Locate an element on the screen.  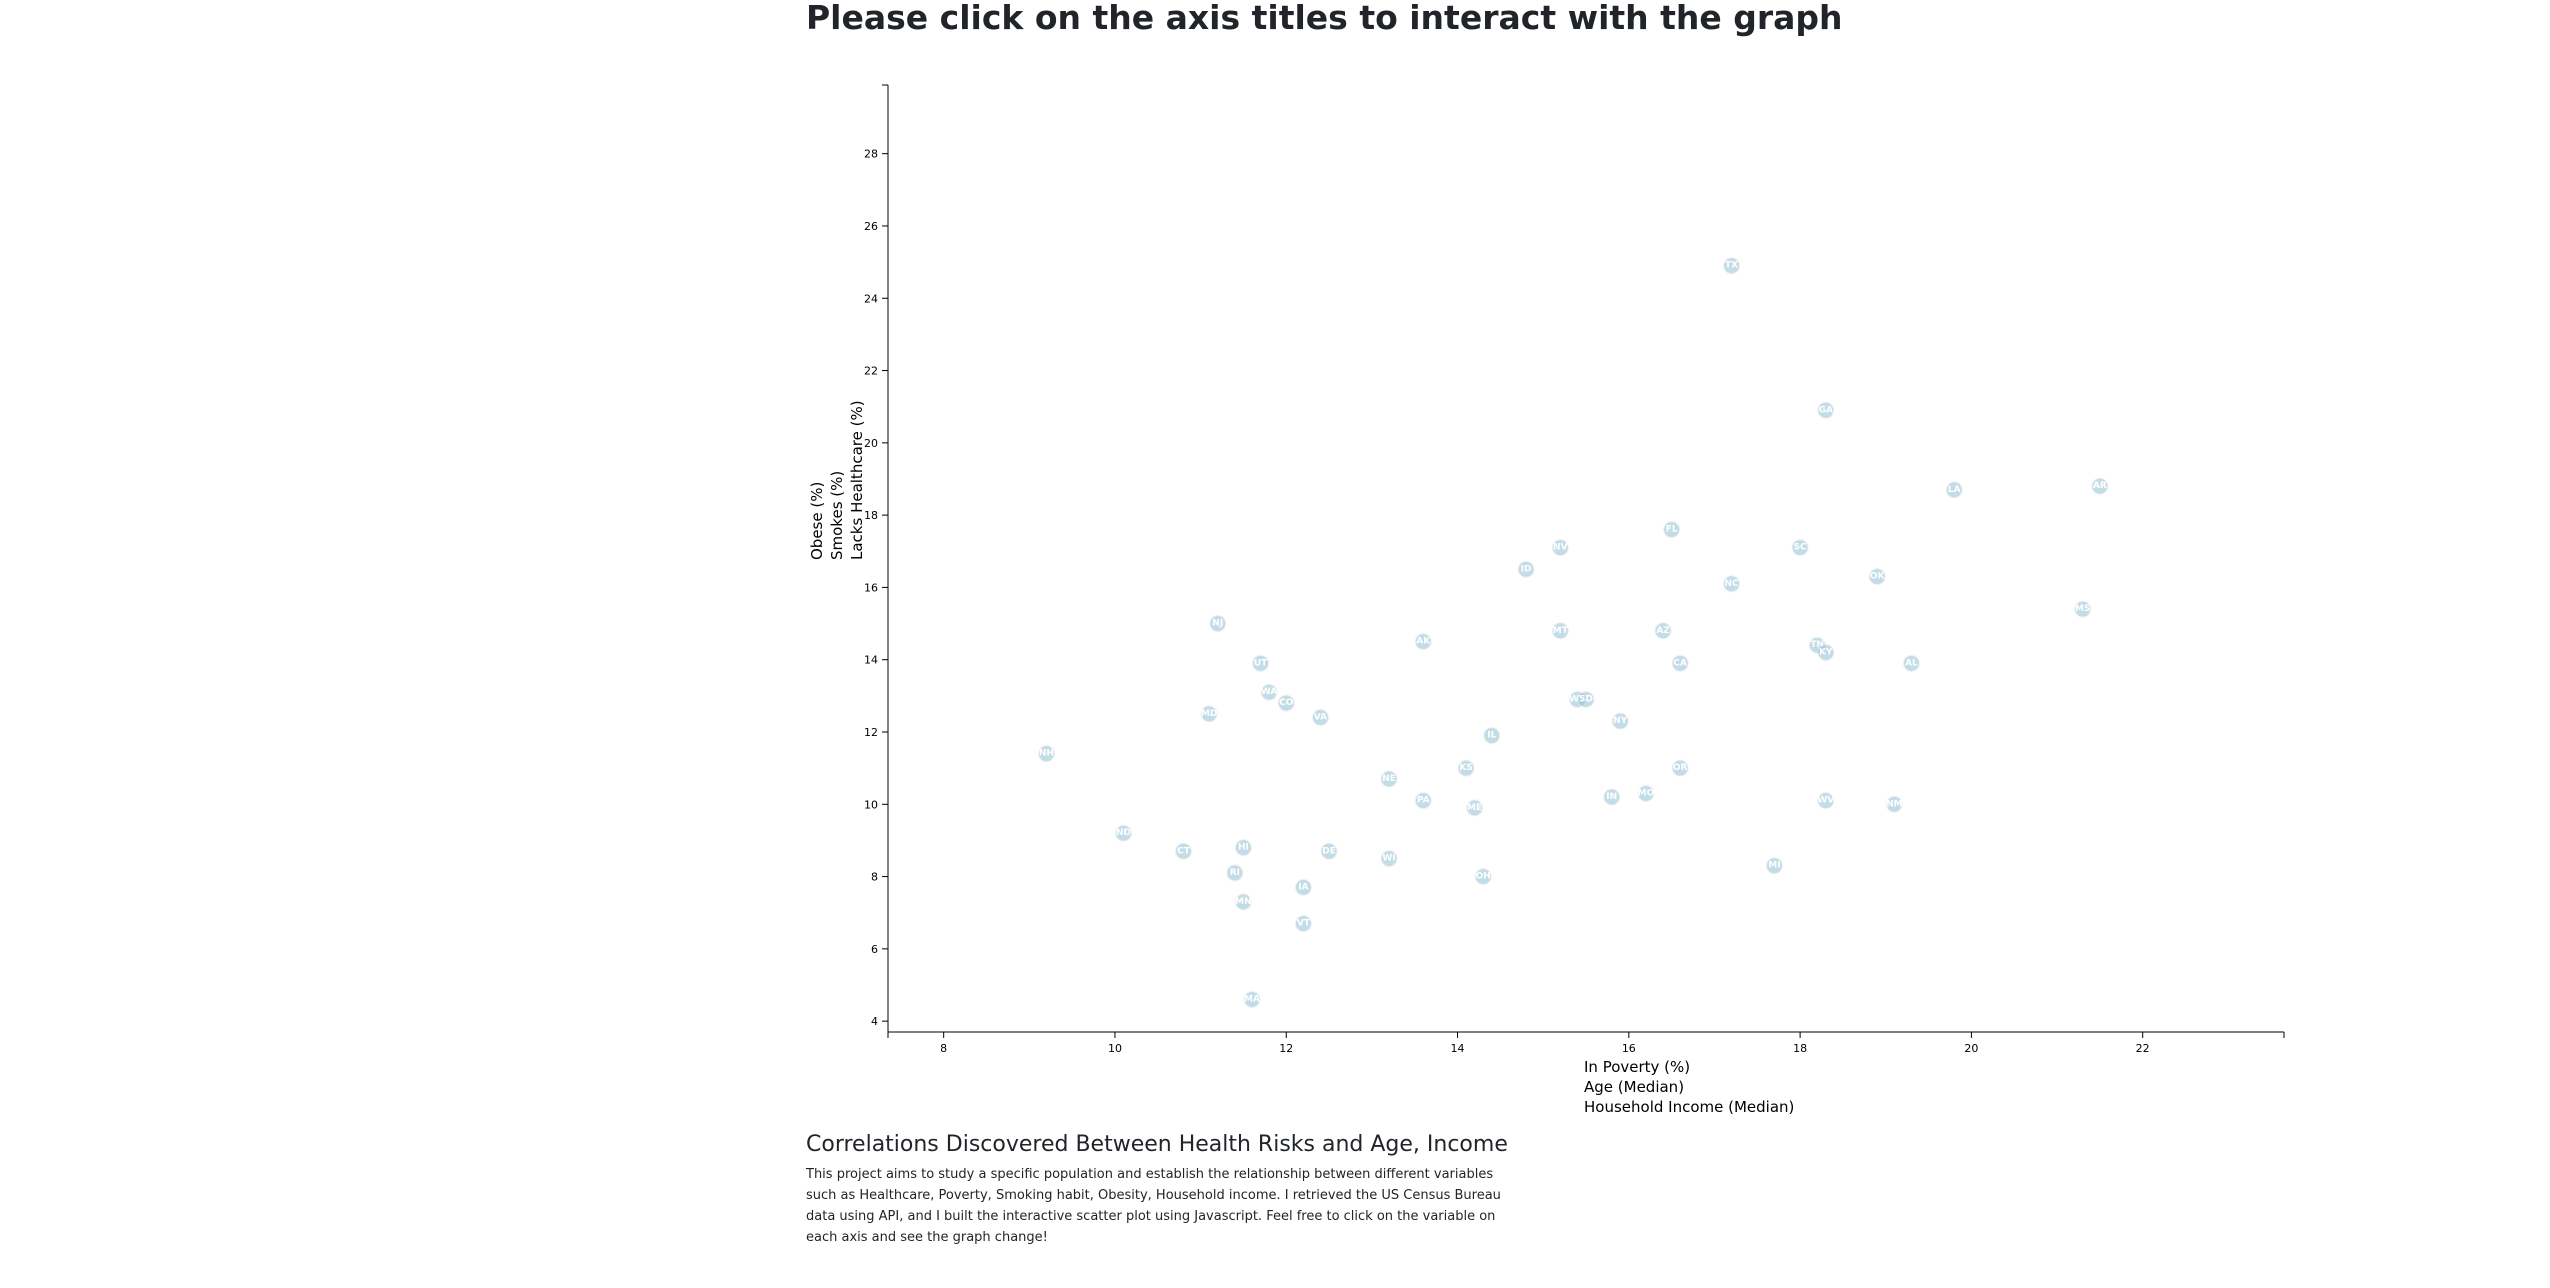
state-point-co: CO is located at coordinates (1286, 703).